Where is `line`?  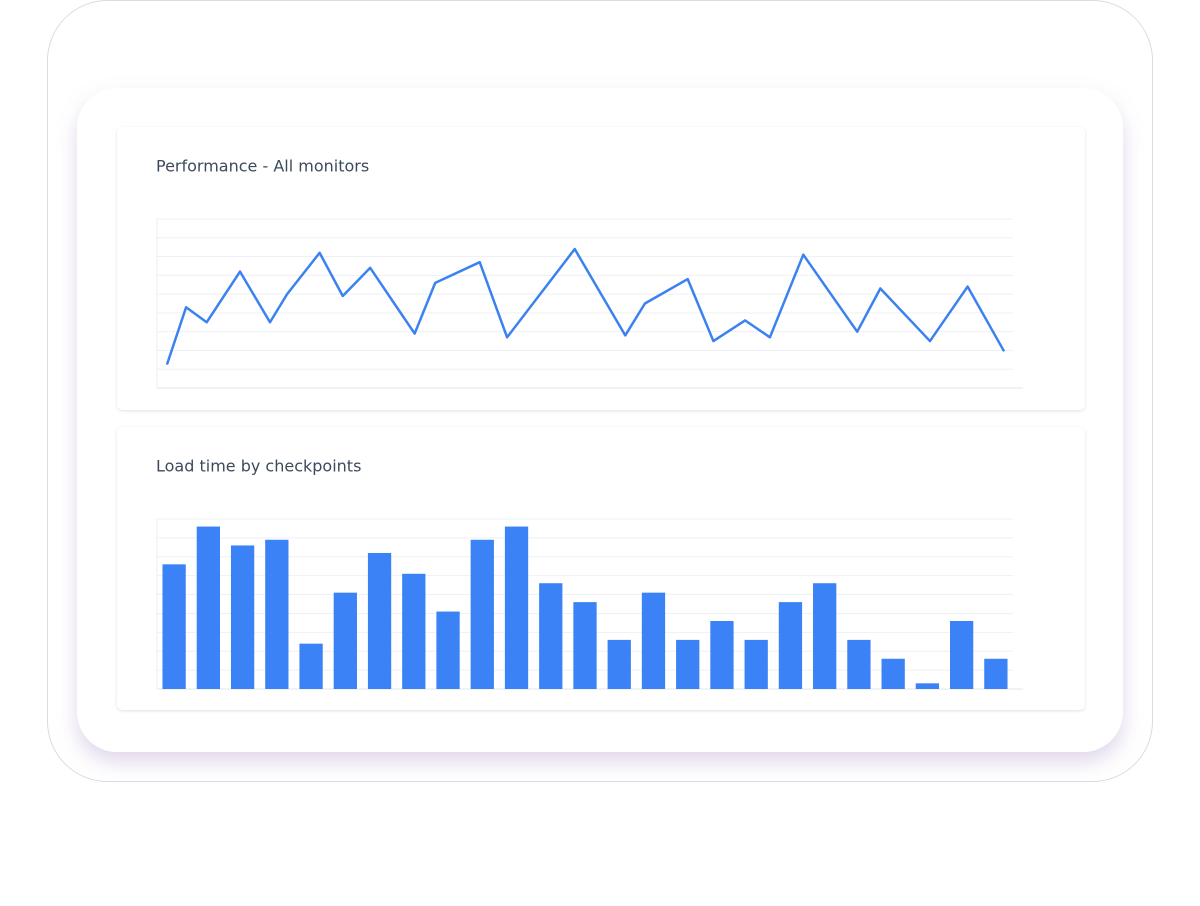
line is located at coordinates (585, 306).